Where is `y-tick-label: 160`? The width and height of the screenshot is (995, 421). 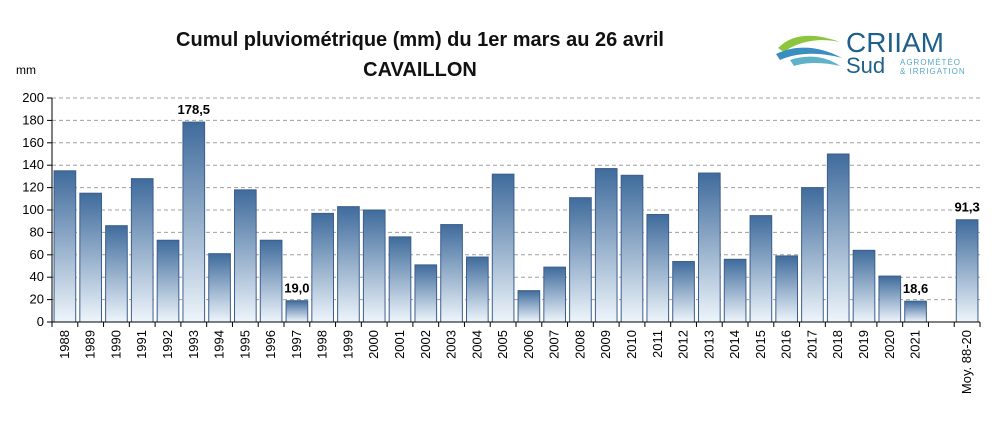 y-tick-label: 160 is located at coordinates (33, 142).